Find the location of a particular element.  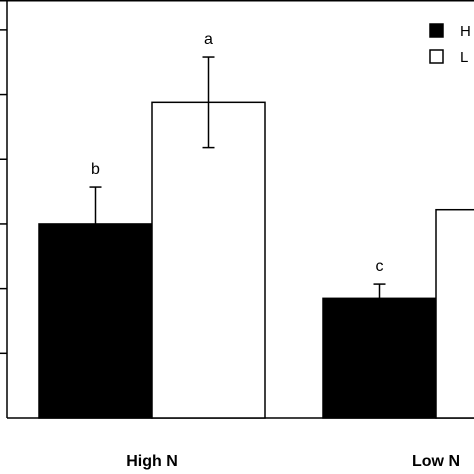

bar-h-low-n is located at coordinates (379, 358).